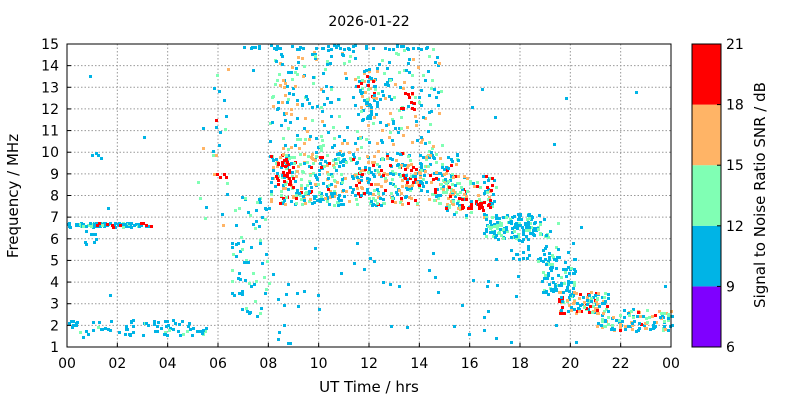  What do you see at coordinates (117, 364) in the screenshot?
I see `x-tick-label: 02` at bounding box center [117, 364].